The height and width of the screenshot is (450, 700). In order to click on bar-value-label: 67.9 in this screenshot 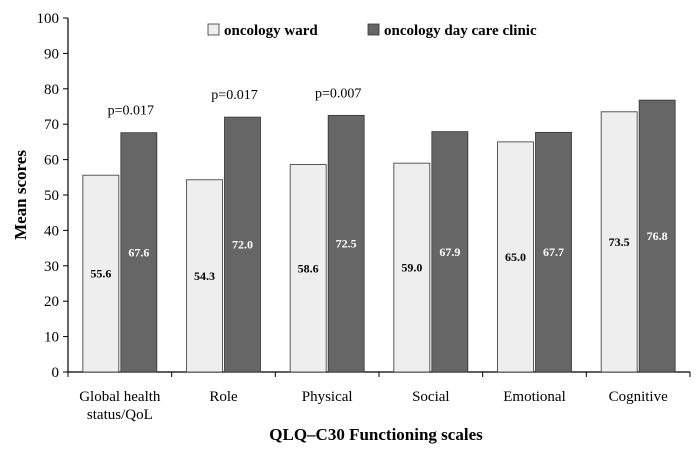, I will do `click(449, 252)`.